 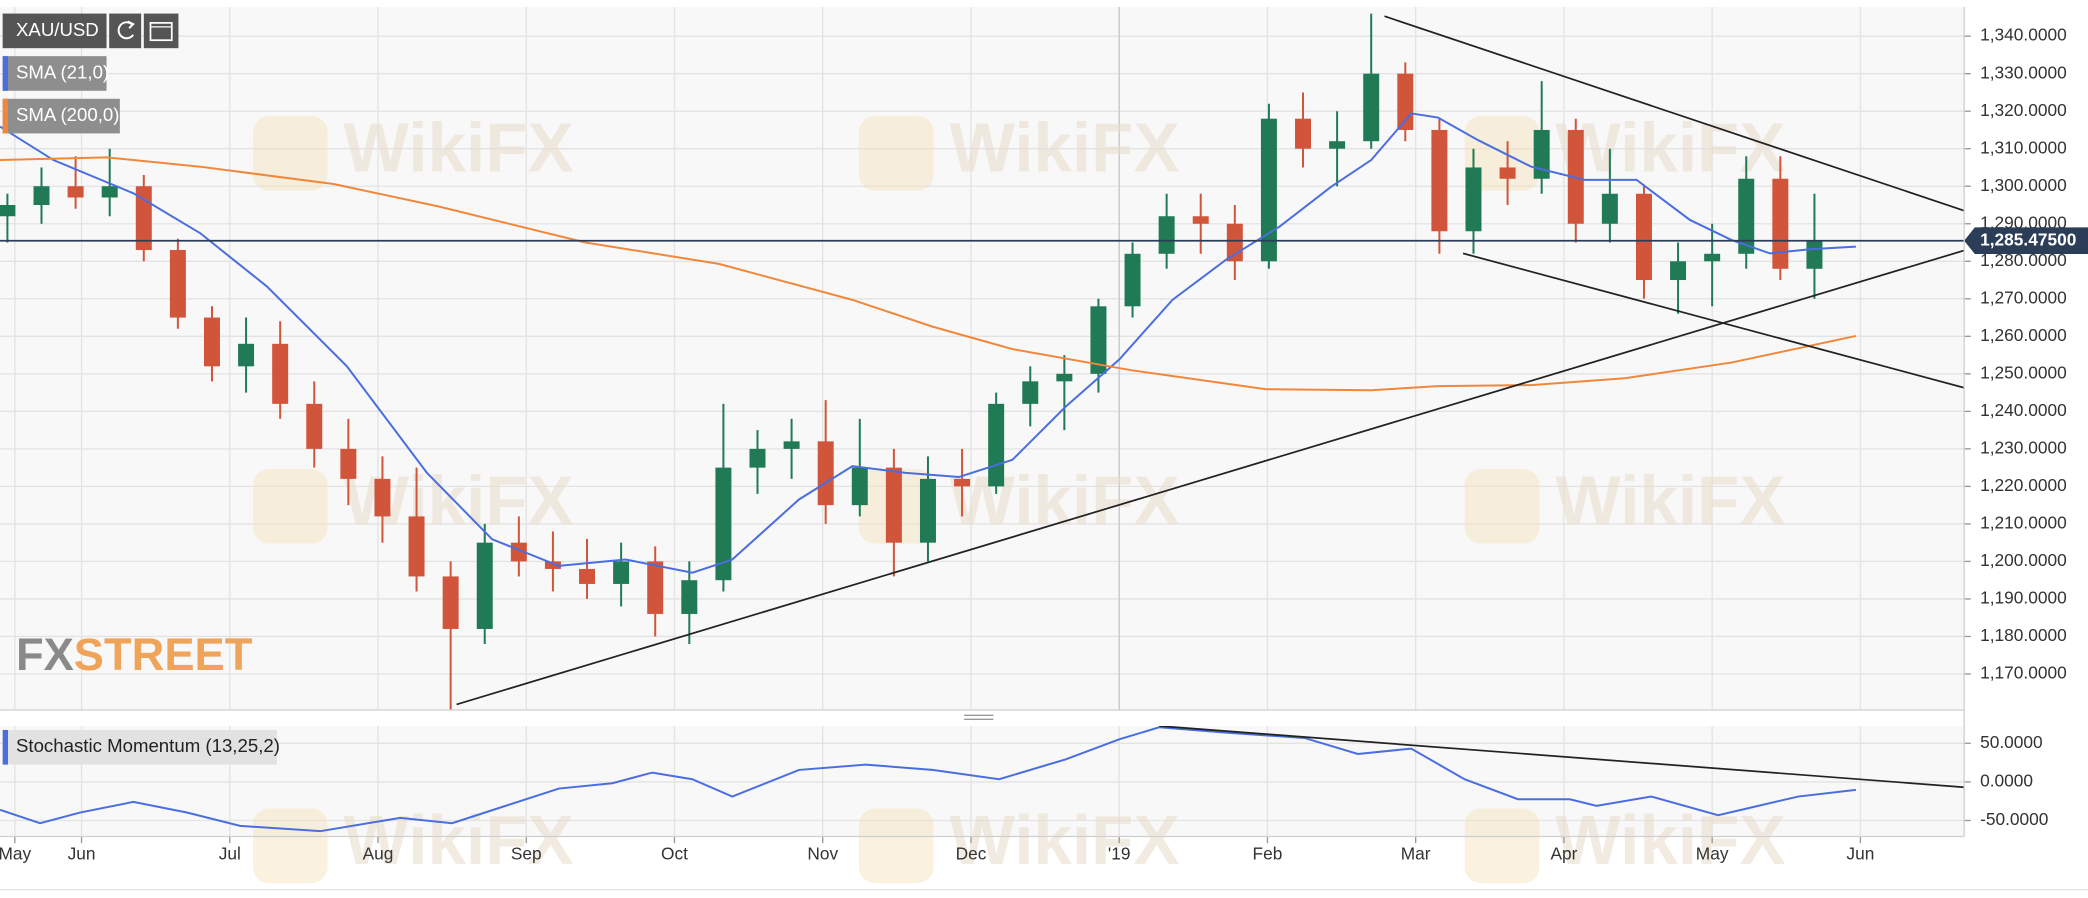 I want to click on indicator-title: Stochastic Momentum (13,25,2), so click(x=148, y=745).